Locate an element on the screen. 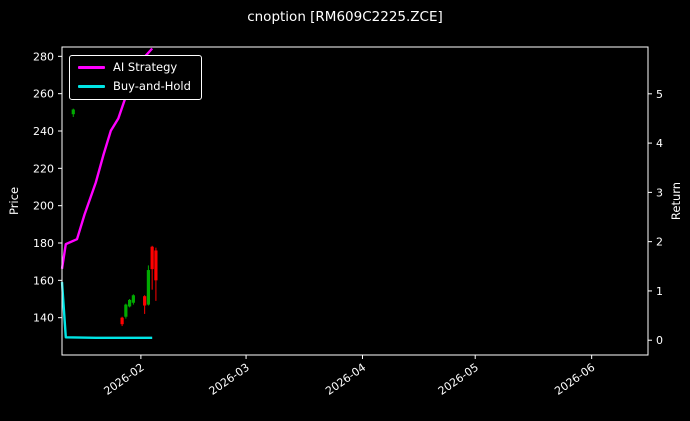 The width and height of the screenshot is (690, 421). x-tick-label: 2026-03 is located at coordinates (229, 379).